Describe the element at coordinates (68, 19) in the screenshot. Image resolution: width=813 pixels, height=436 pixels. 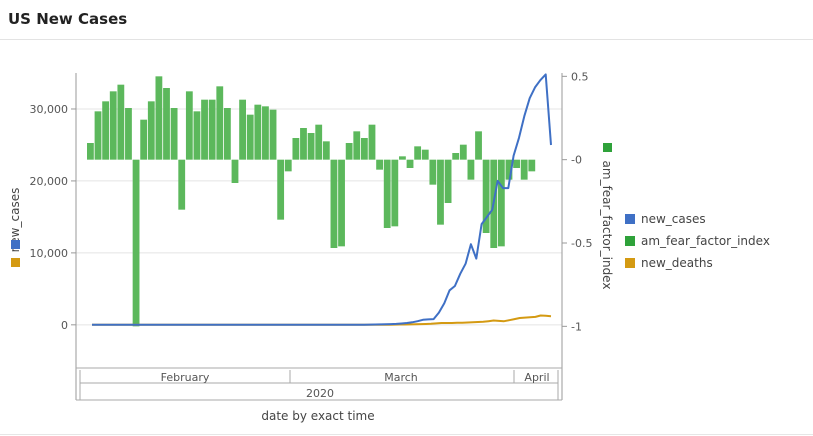
I see `panel-title: US New Cases` at that location.